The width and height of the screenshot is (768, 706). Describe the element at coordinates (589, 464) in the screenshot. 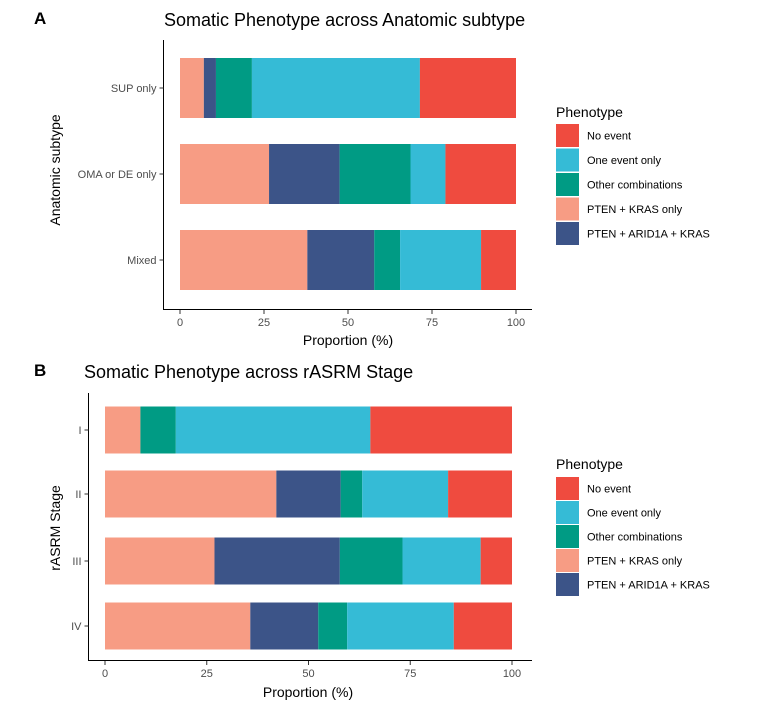

I see `panel-b-legend-title: Phenotype` at that location.